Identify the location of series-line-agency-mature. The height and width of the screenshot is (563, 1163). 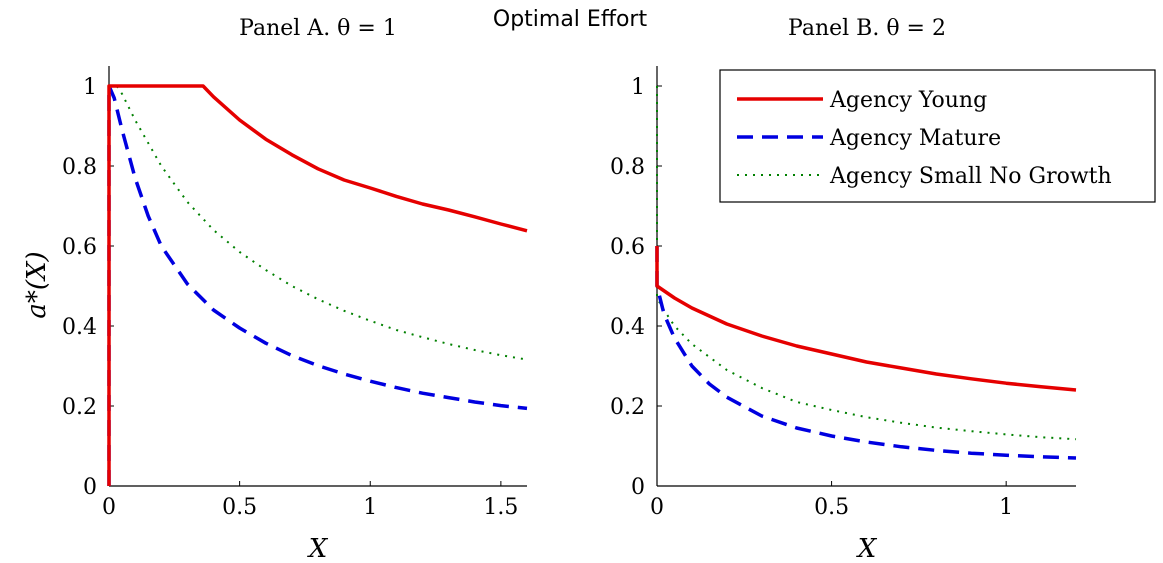
(866, 353).